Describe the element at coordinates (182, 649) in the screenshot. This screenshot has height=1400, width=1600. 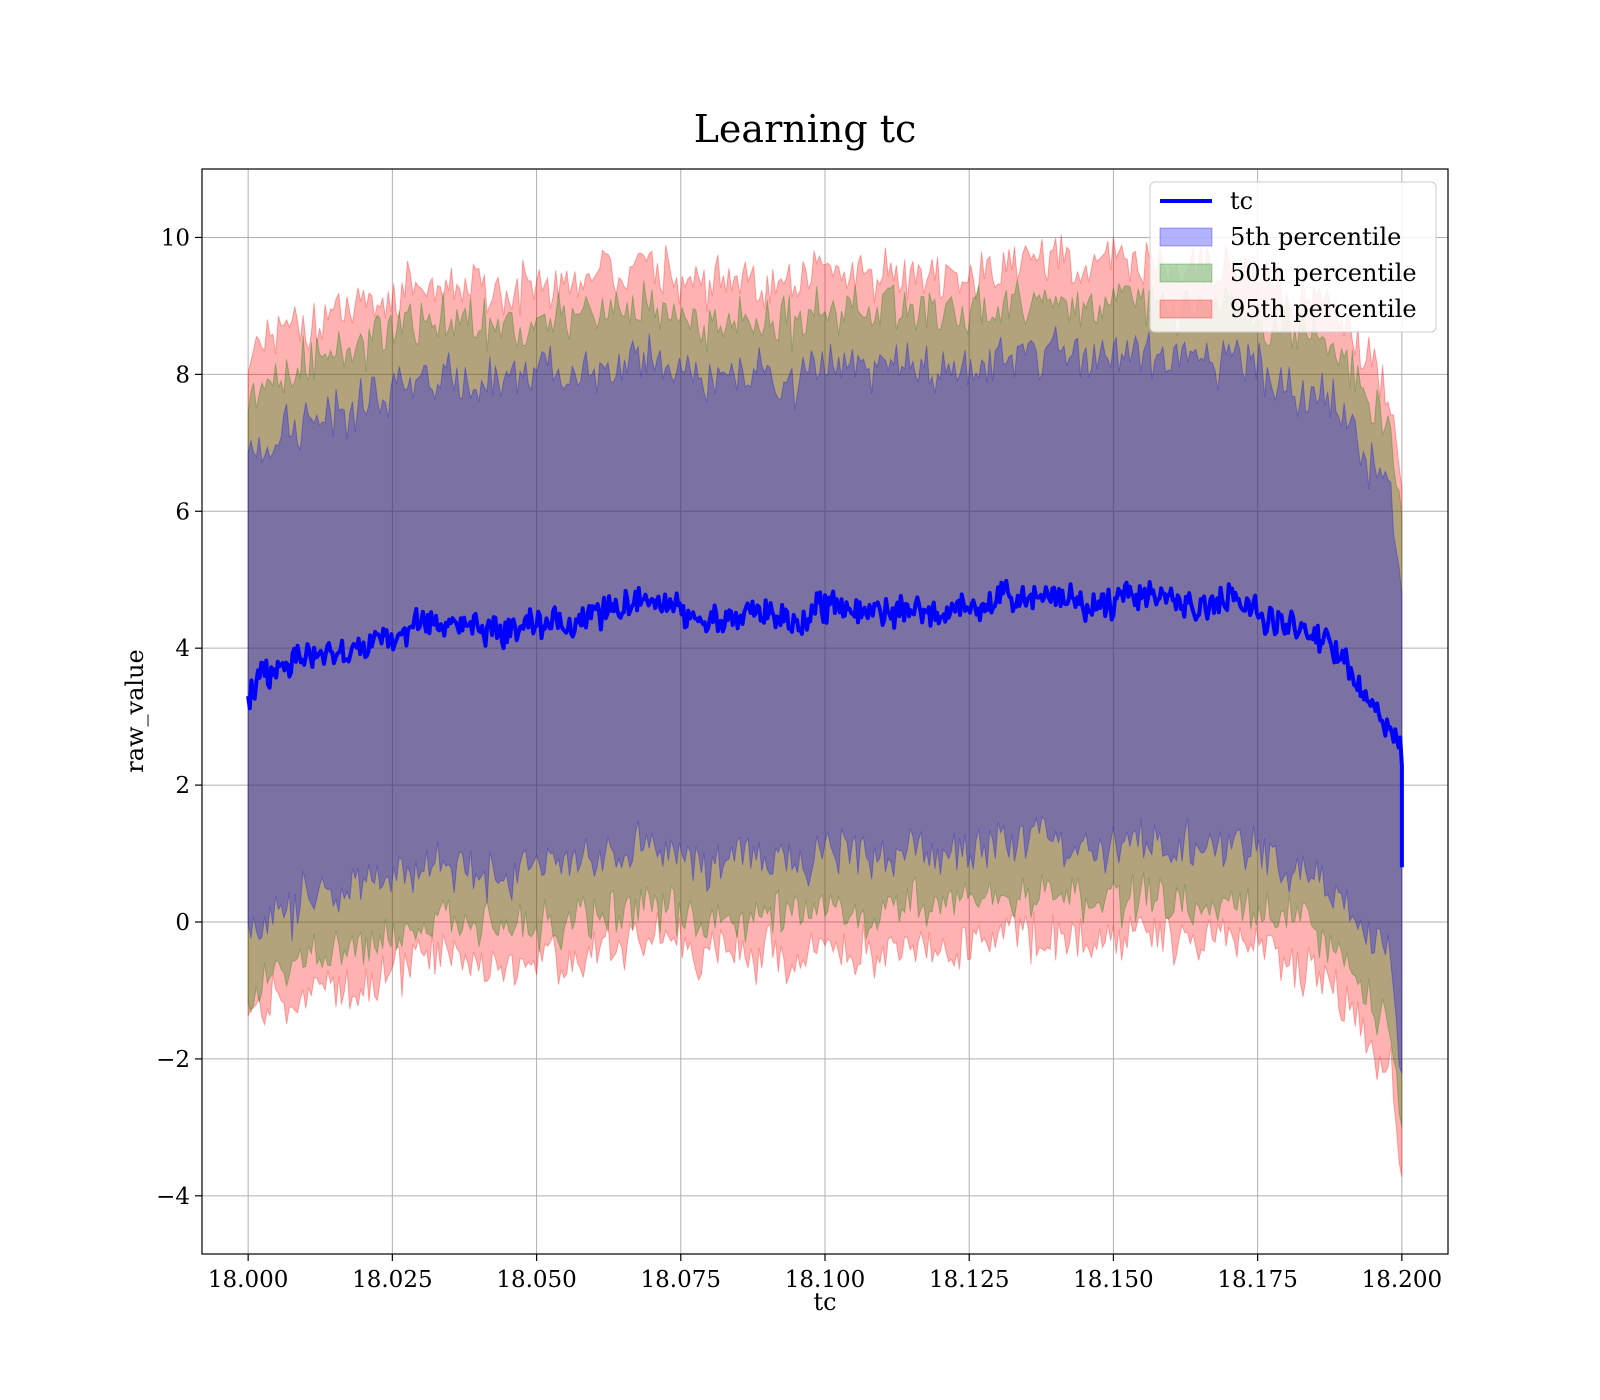
I see `y-tick-label: 4` at that location.